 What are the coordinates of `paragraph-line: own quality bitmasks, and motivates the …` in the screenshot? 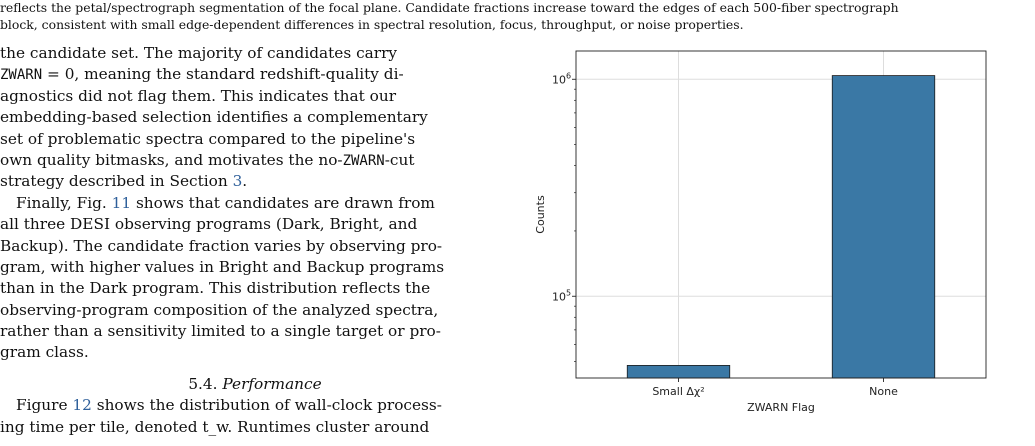 It's located at (255, 160).